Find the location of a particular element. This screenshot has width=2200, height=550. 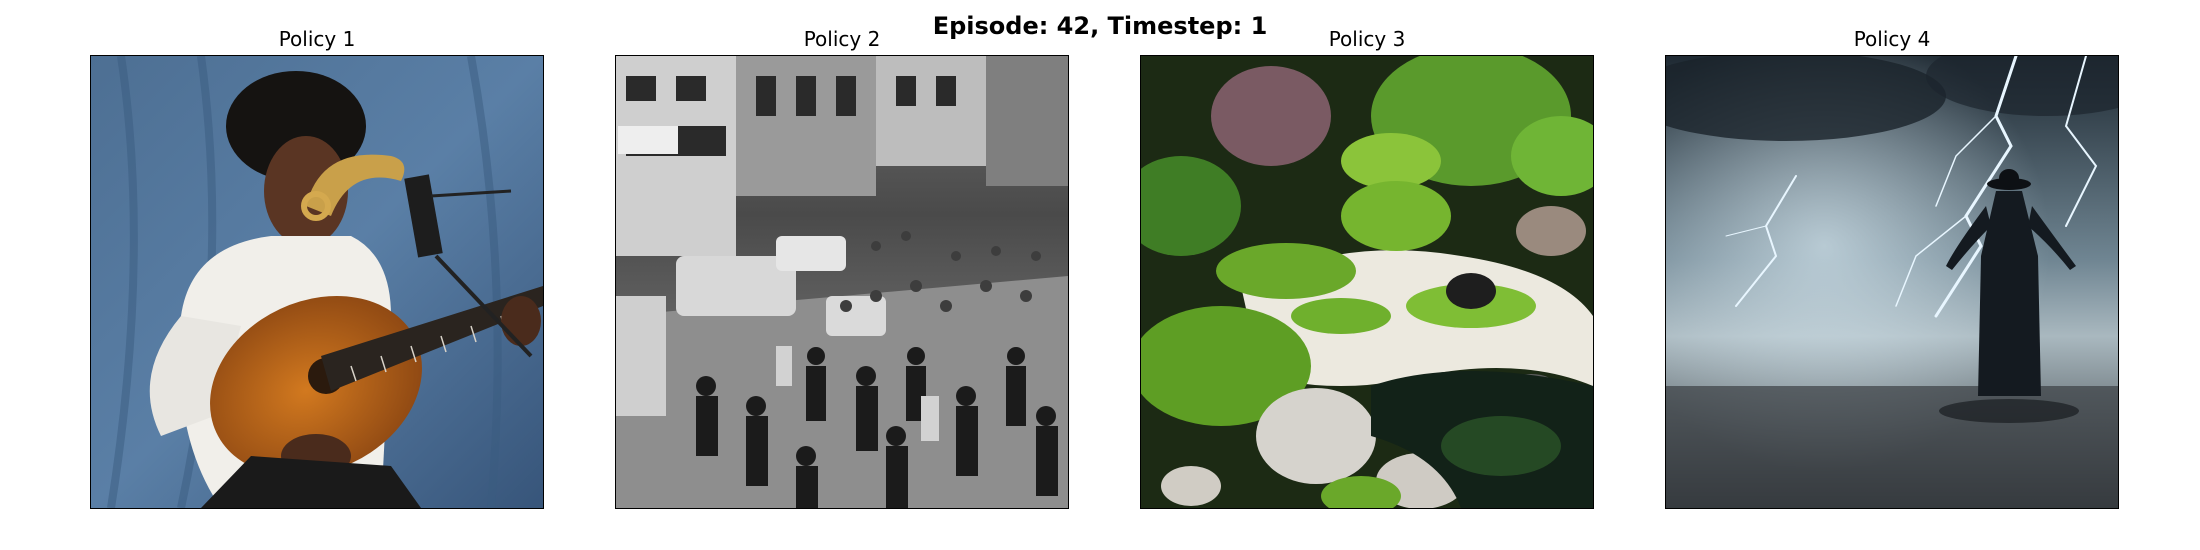

figure-suptitle: Episode: 42, Timestep: 1 is located at coordinates (1100, 26).